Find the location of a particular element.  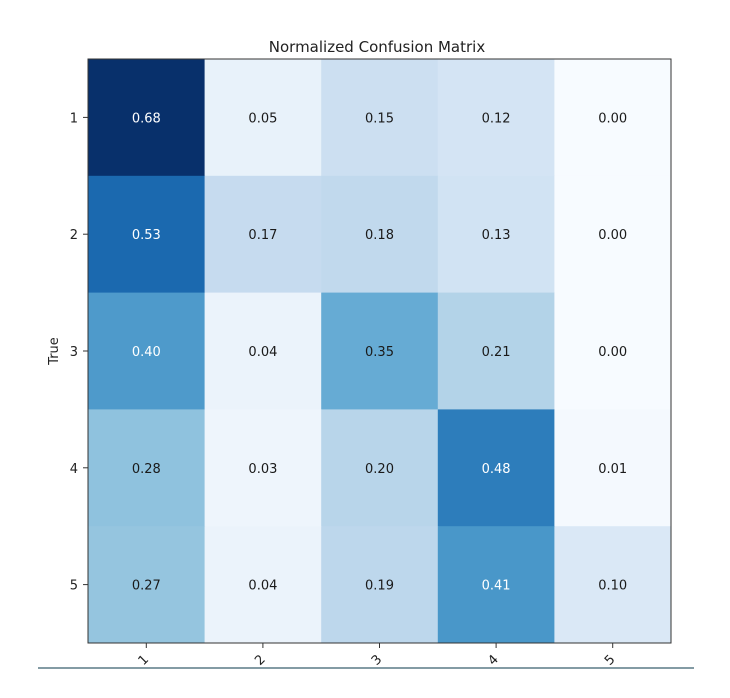

heatmap-cell-r1-c1 is located at coordinates (147, 118).